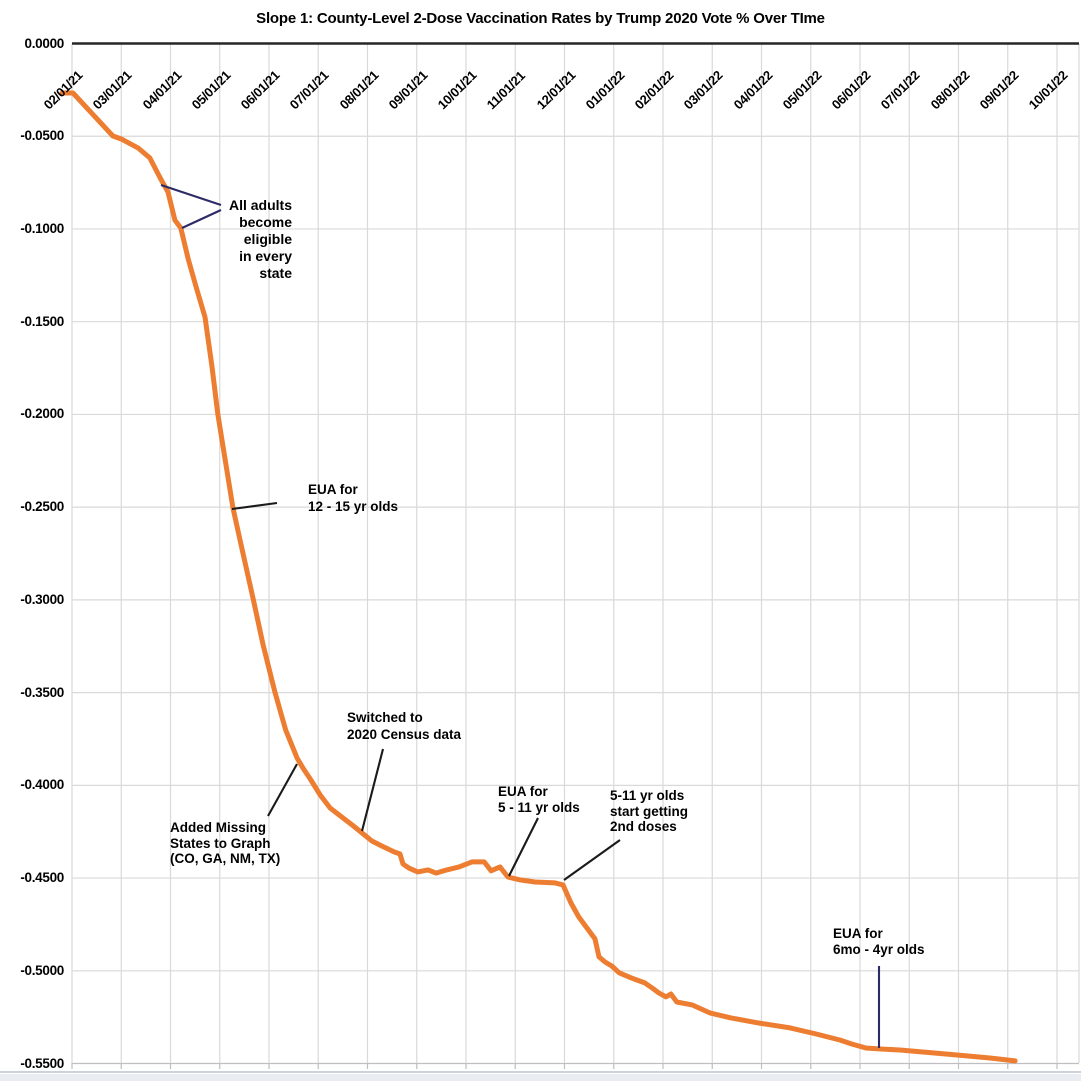 The height and width of the screenshot is (1081, 1081). Describe the element at coordinates (404, 726) in the screenshot. I see `annotation-switched-census: Switched to 2020 Census data` at that location.